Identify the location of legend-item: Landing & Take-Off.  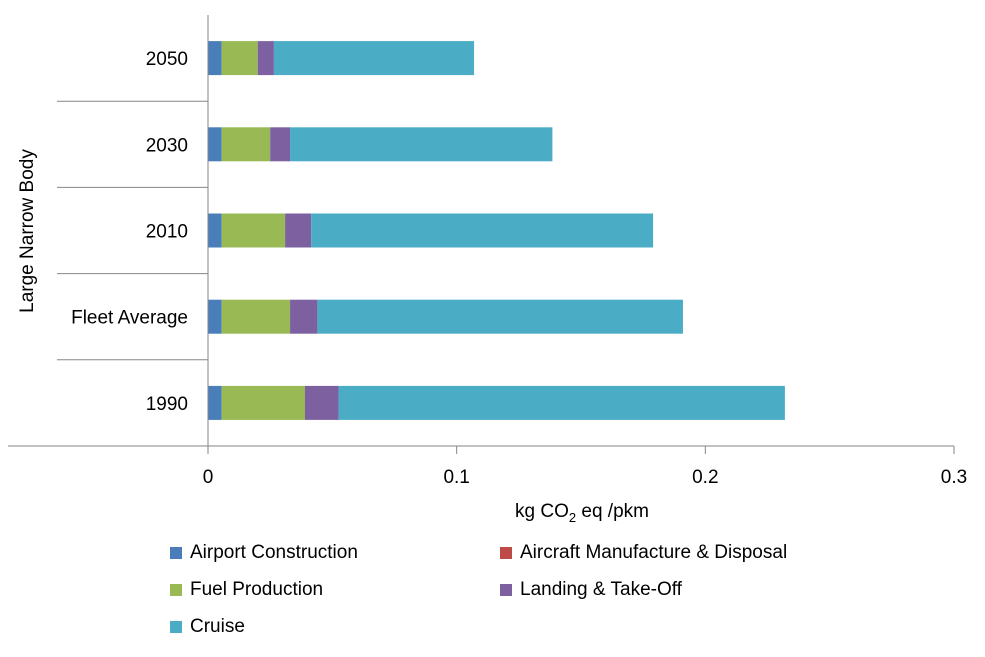
(591, 590).